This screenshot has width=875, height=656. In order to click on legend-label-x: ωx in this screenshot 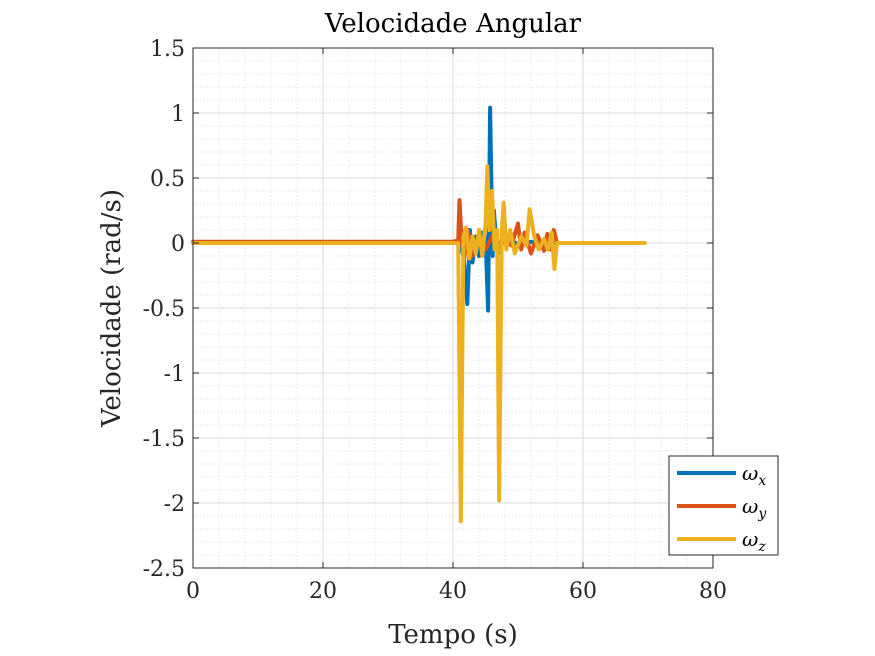, I will do `click(754, 475)`.